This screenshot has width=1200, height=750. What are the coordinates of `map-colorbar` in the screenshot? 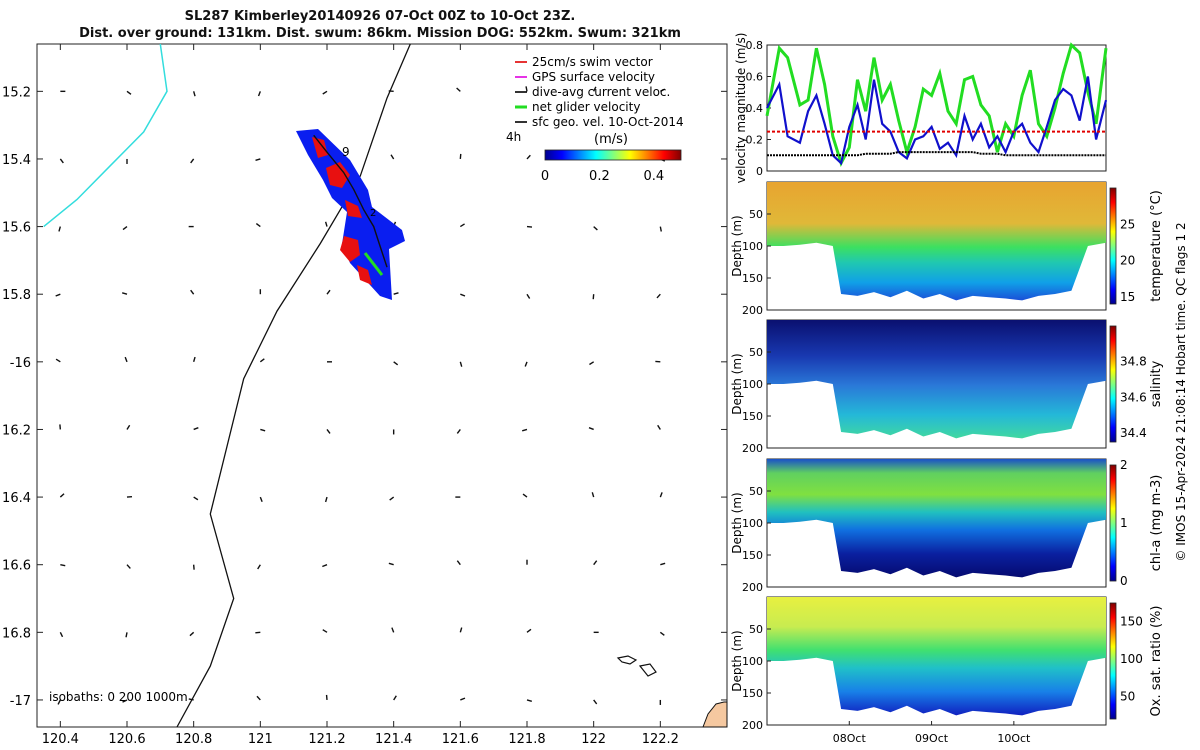 It's located at (613, 155).